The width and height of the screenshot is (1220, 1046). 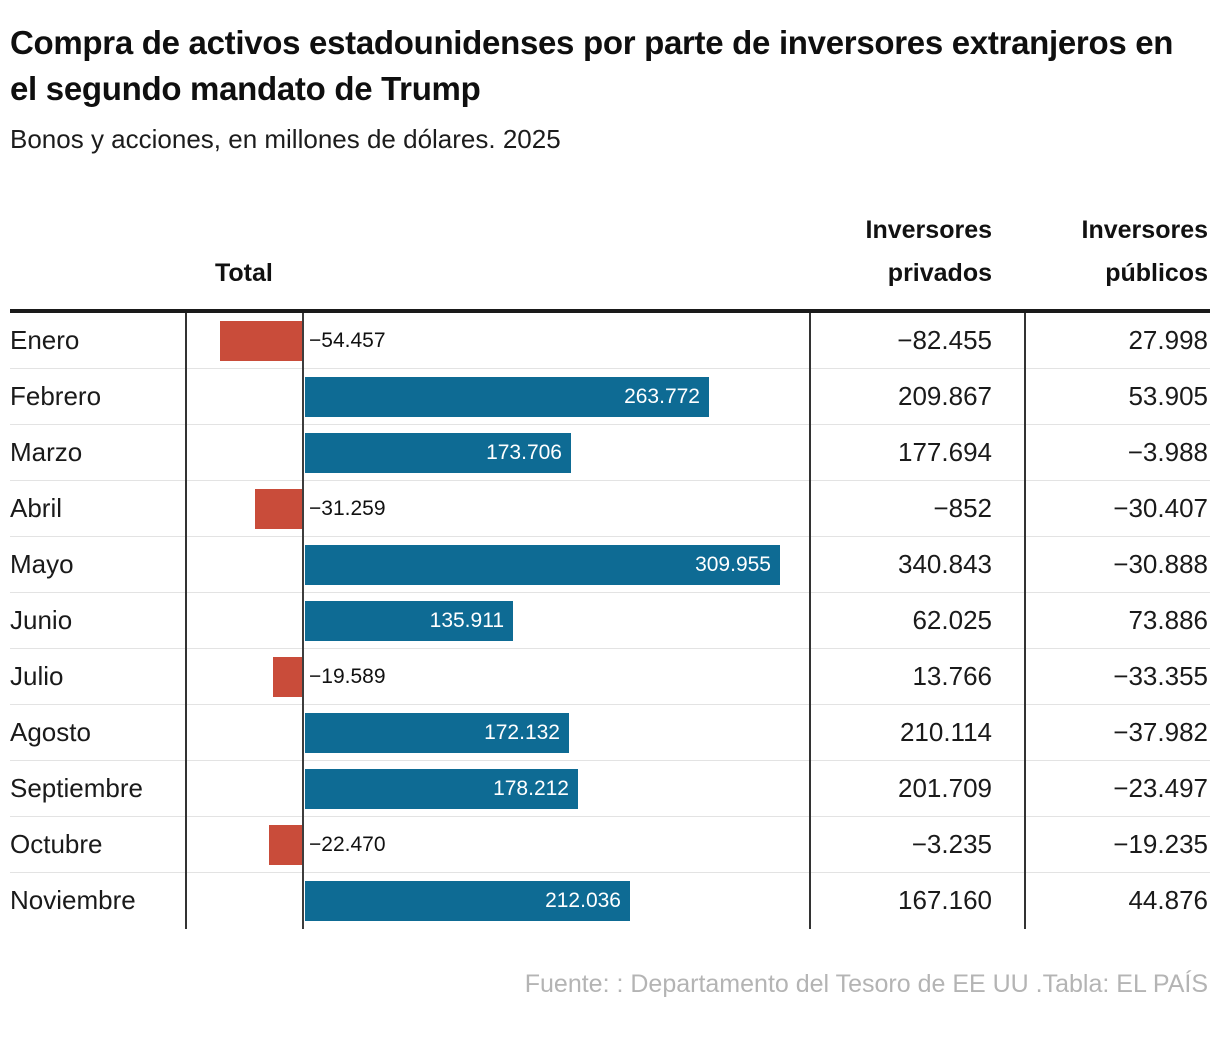 I want to click on table-row: Mayo 309.955 340.843 −30.888, so click(x=610, y=565).